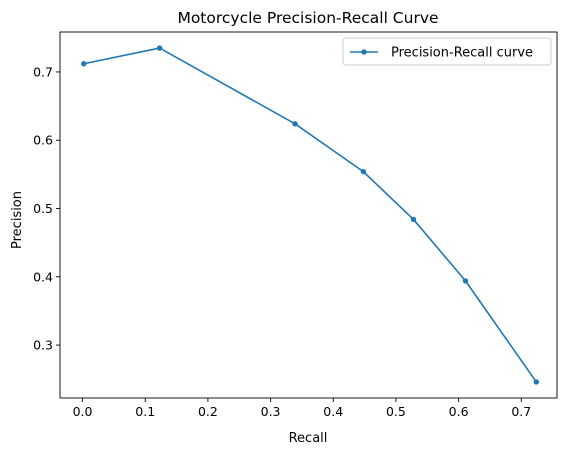  I want to click on legend-frame, so click(447, 51).